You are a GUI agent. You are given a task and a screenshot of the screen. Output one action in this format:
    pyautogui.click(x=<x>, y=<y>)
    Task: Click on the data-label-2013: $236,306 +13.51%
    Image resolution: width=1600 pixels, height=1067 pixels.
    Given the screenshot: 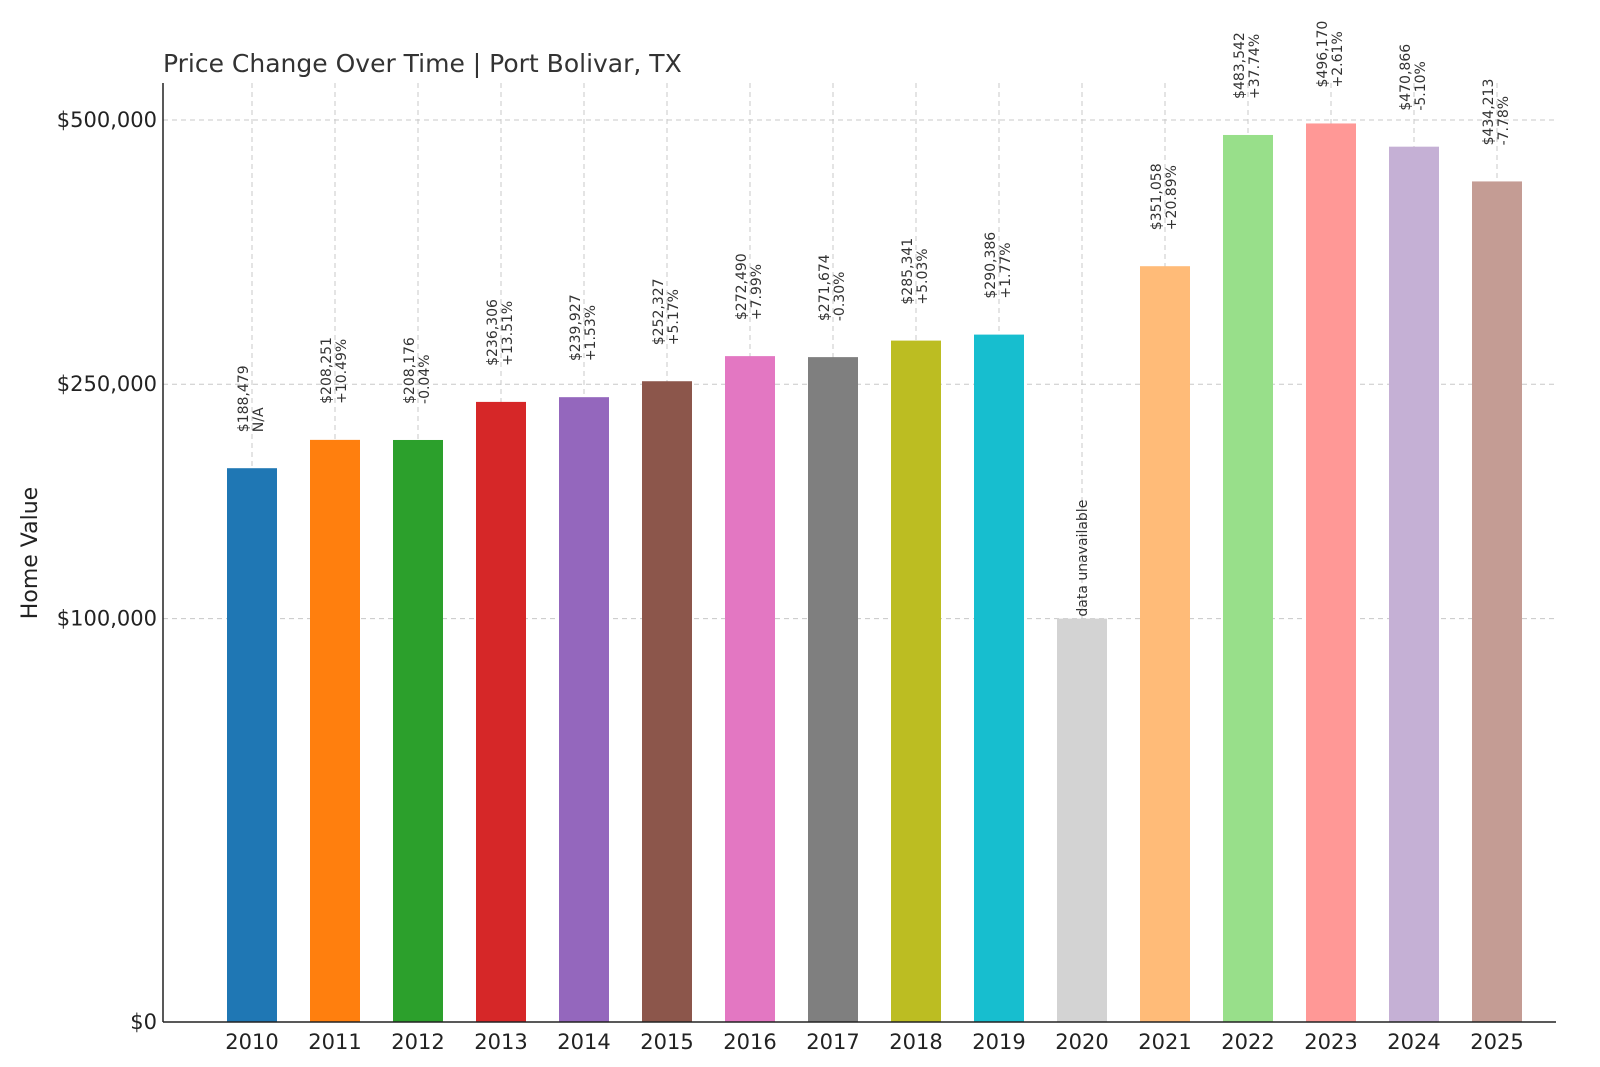 What is the action you would take?
    pyautogui.click(x=500, y=332)
    